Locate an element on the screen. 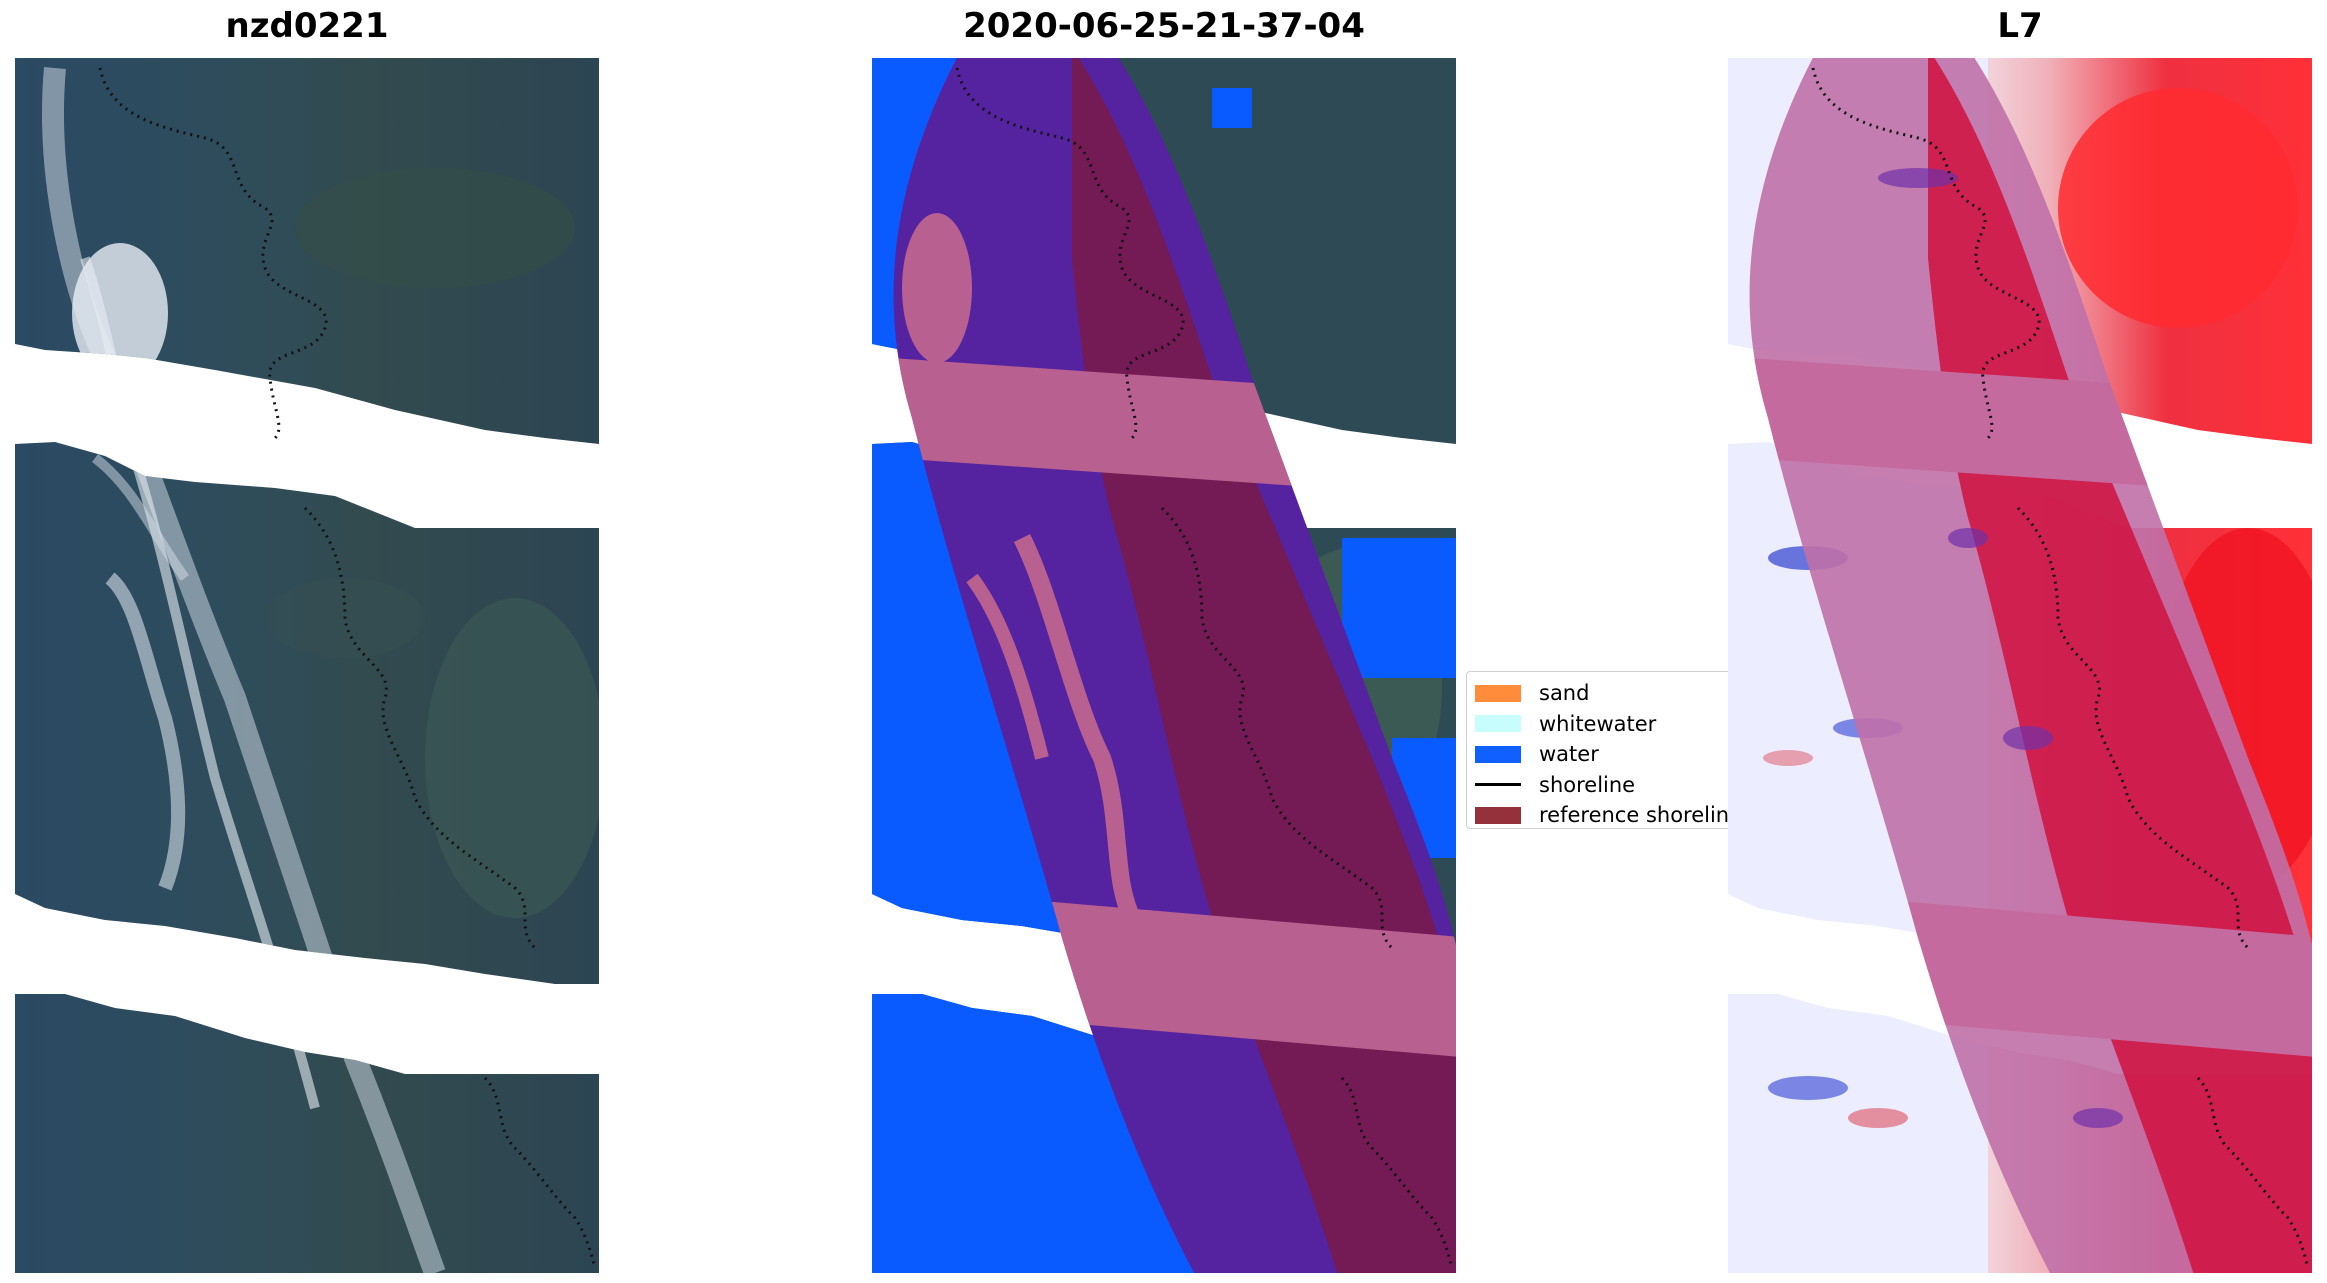 This screenshot has height=1283, width=2327. legend-swatch-reference-shoreline is located at coordinates (1498, 815).